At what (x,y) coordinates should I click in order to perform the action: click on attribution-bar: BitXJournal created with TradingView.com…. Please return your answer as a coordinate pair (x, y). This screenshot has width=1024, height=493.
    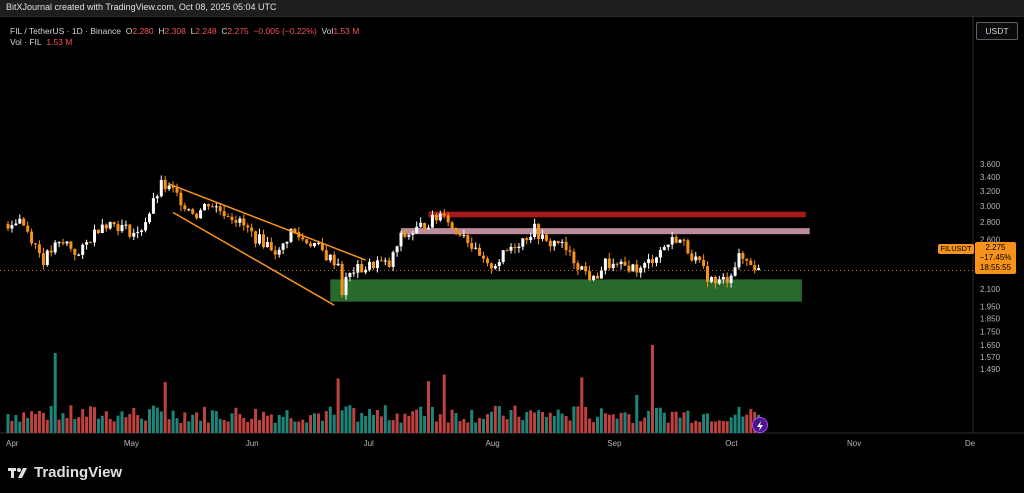
    Looking at the image, I should click on (512, 8).